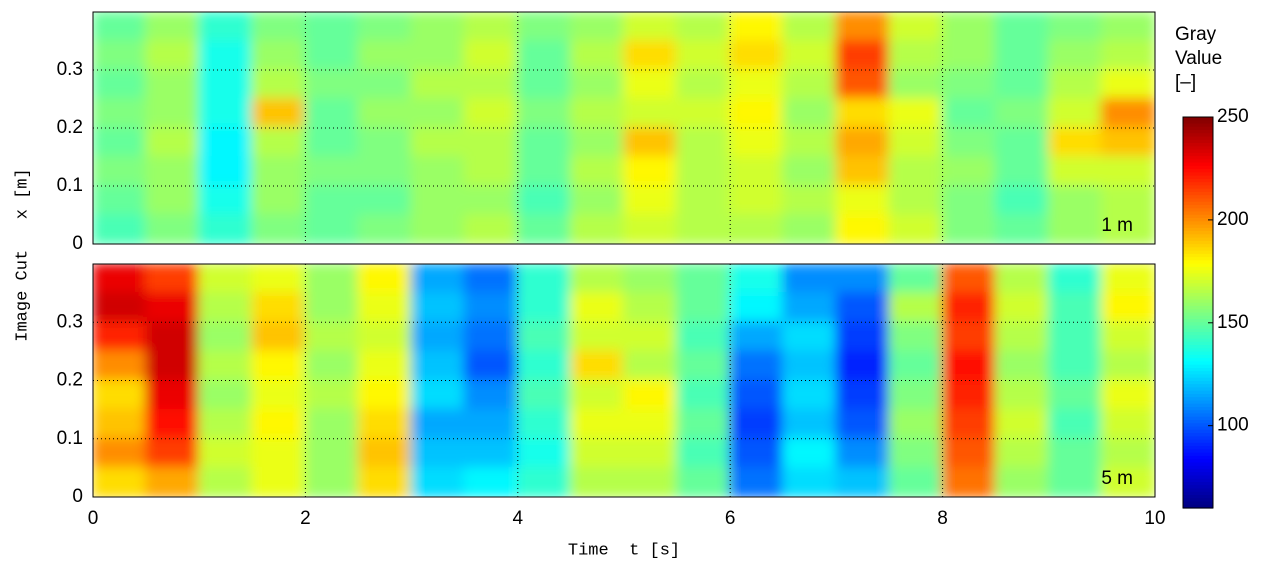 This screenshot has width=1261, height=564. I want to click on colorbar-frame, so click(1198, 312).